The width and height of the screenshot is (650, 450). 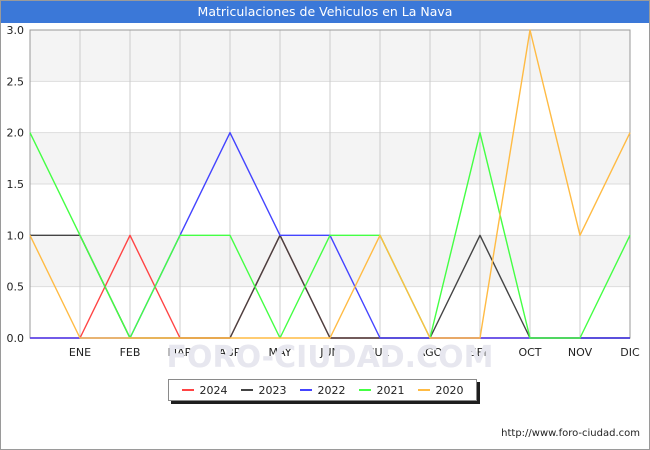 I want to click on x-tick-label: JUL, so click(x=379, y=352).